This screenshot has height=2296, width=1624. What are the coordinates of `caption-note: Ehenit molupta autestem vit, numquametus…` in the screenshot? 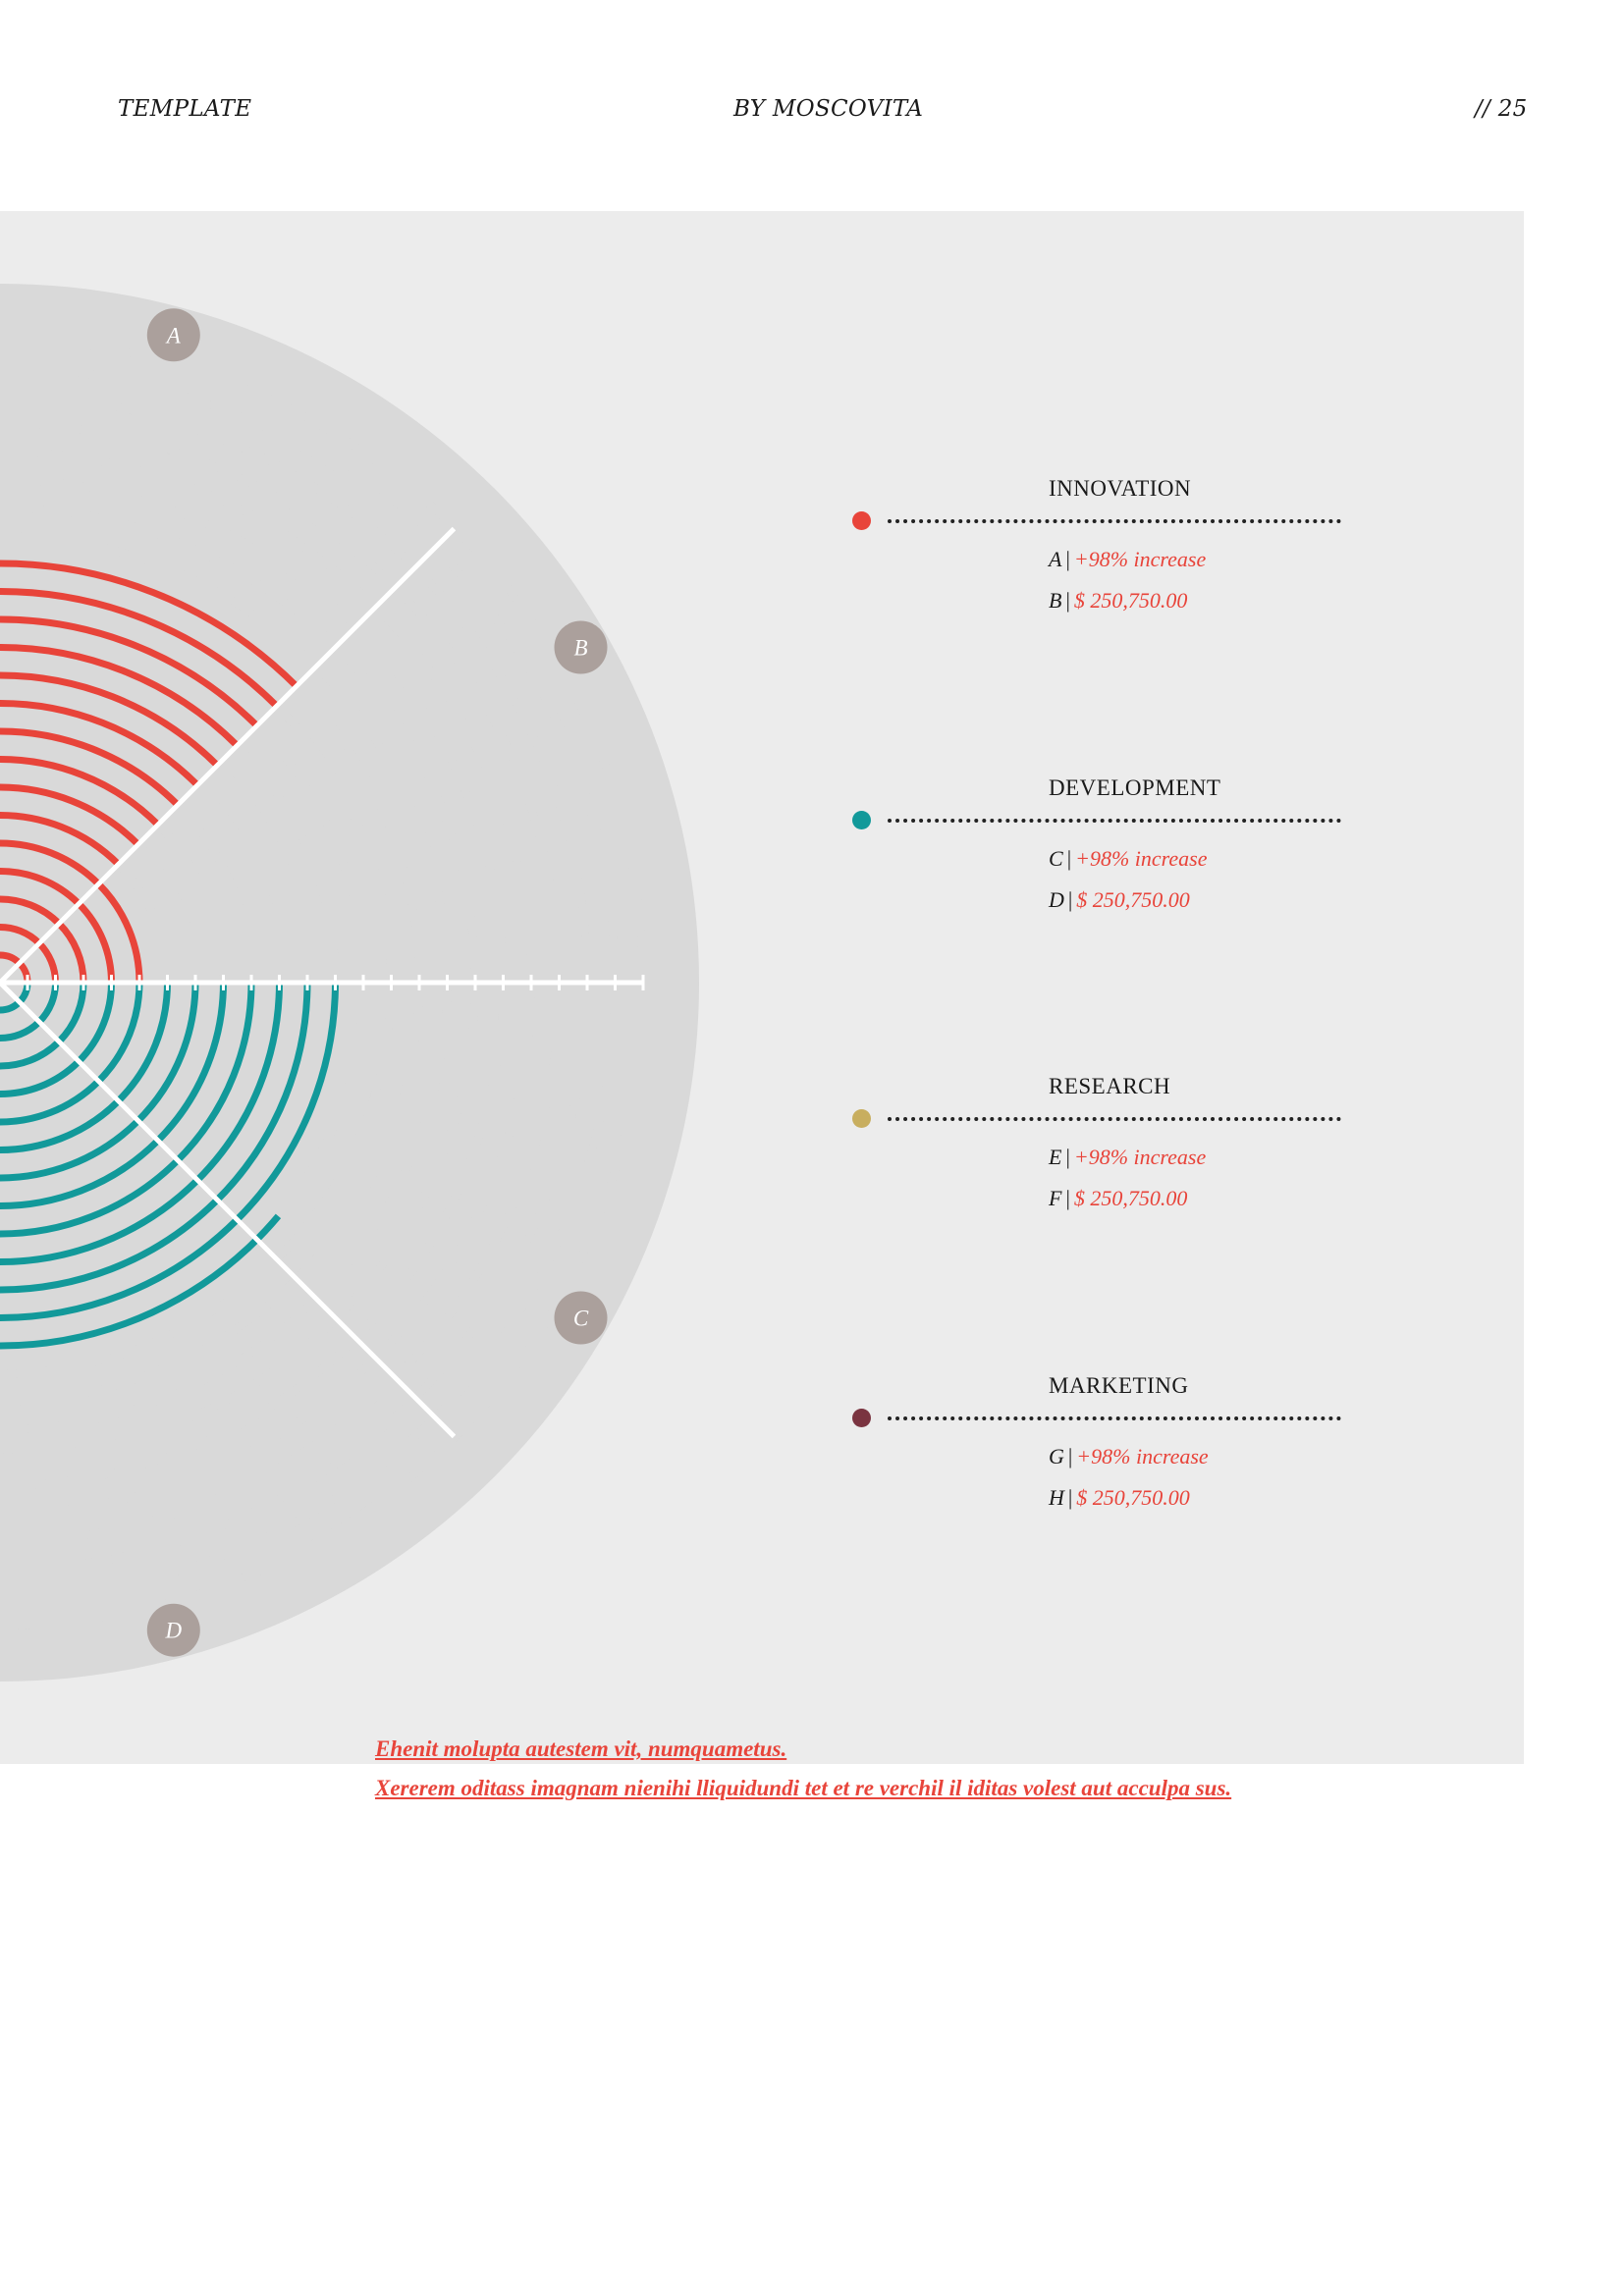 It's located at (803, 1769).